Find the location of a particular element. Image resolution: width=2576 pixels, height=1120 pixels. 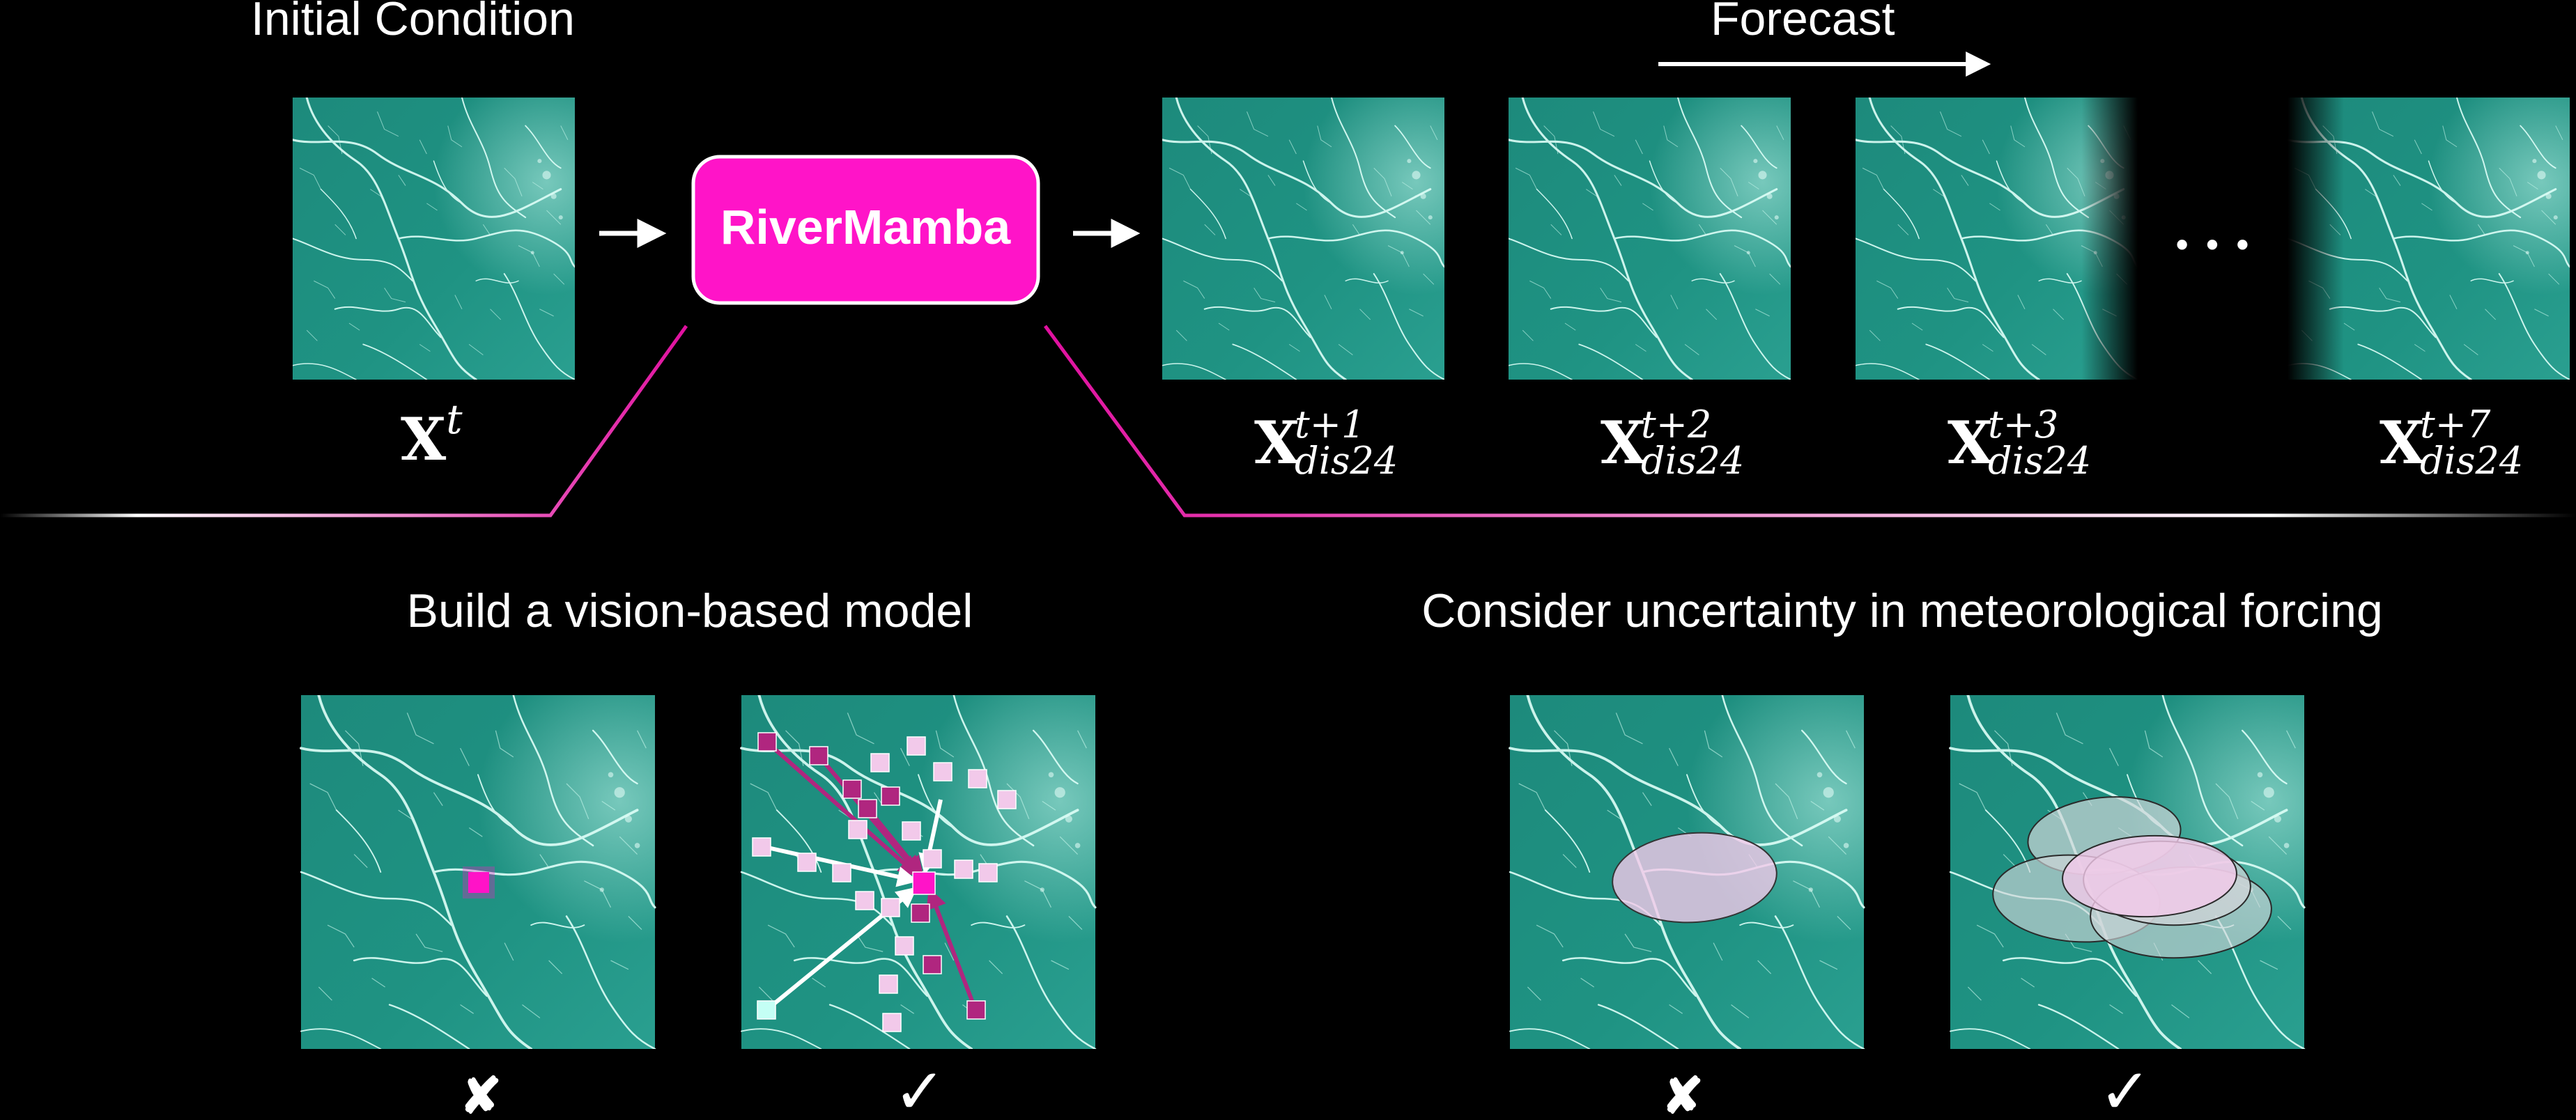

forecast-label-2: X t+2 dis24 is located at coordinates (1672, 443).